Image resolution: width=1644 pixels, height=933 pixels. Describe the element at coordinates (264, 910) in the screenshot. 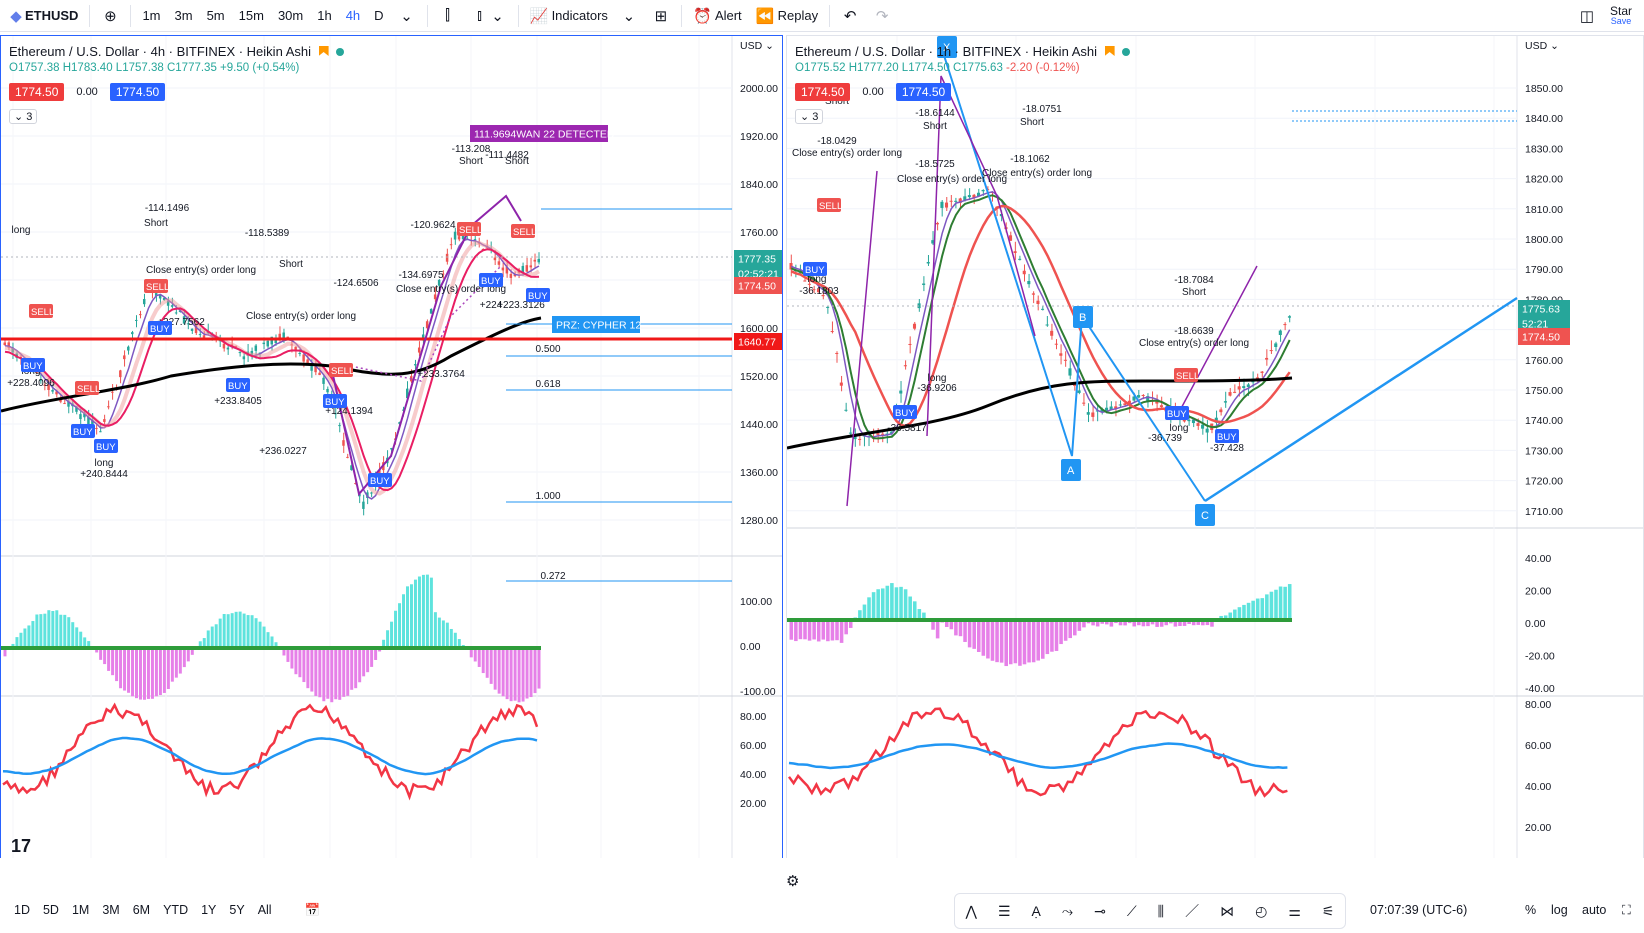

I see `range-all: All` at that location.